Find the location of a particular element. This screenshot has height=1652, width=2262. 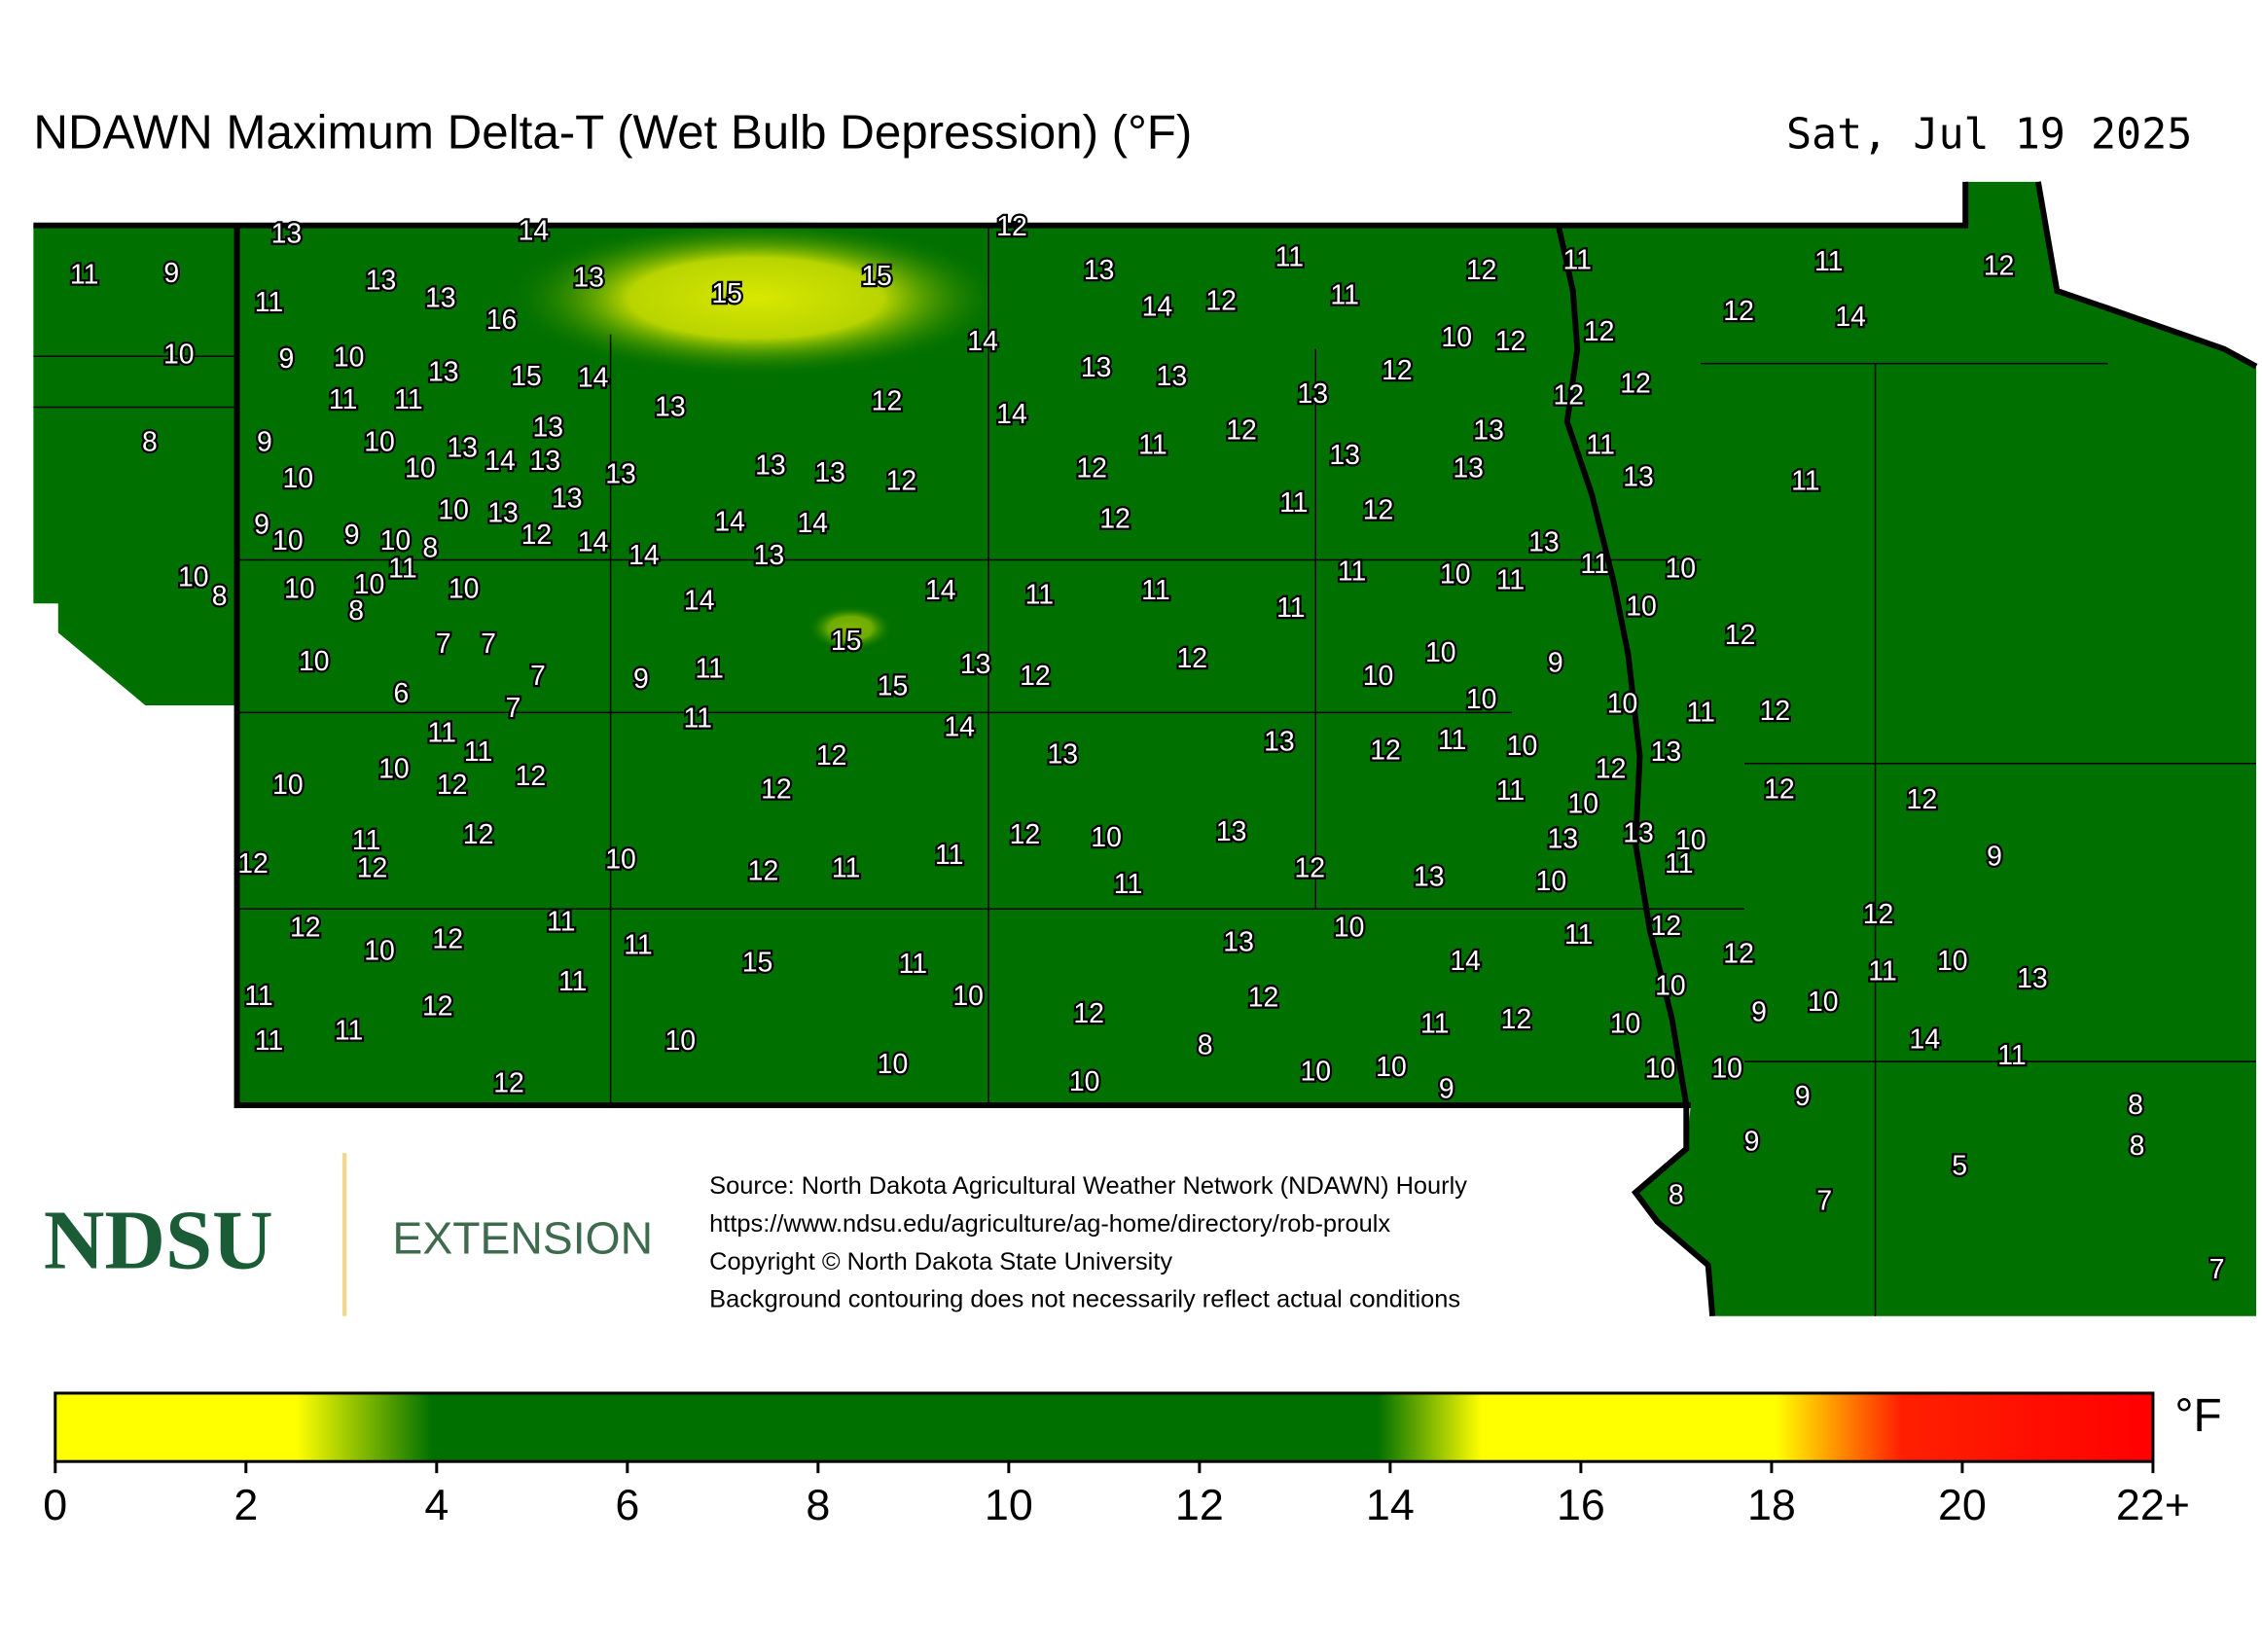

colorbar is located at coordinates (1104, 1427).